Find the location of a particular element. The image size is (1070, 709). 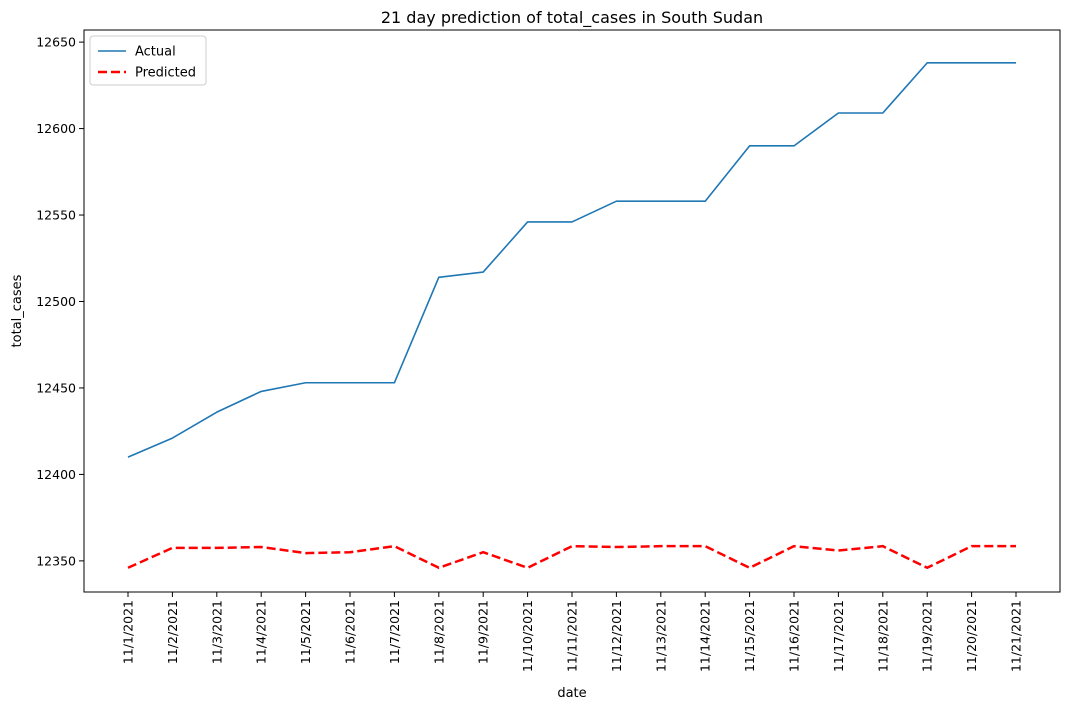

x-tick-label: 11/5/2021 is located at coordinates (305, 632).